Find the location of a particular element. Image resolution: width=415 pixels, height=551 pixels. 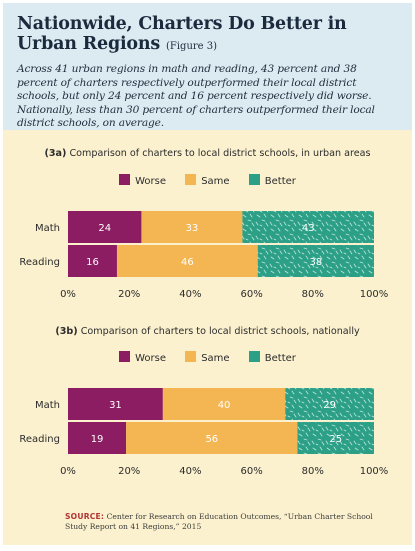

bar-value-label: 25 is located at coordinates (335, 439).